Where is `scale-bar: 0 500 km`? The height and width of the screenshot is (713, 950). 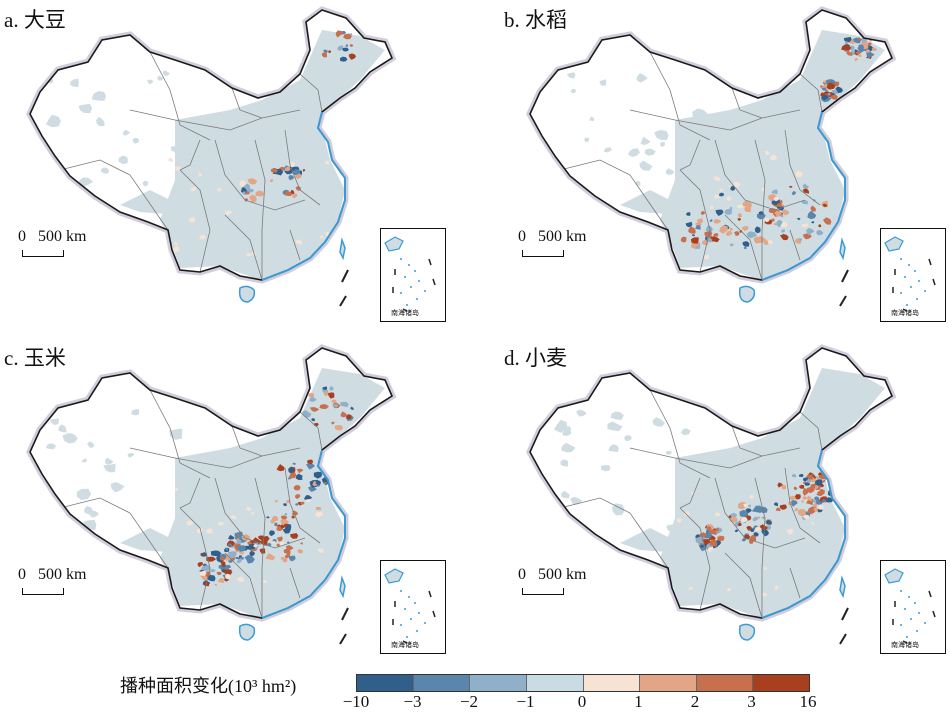 scale-bar: 0 500 km is located at coordinates (552, 581).